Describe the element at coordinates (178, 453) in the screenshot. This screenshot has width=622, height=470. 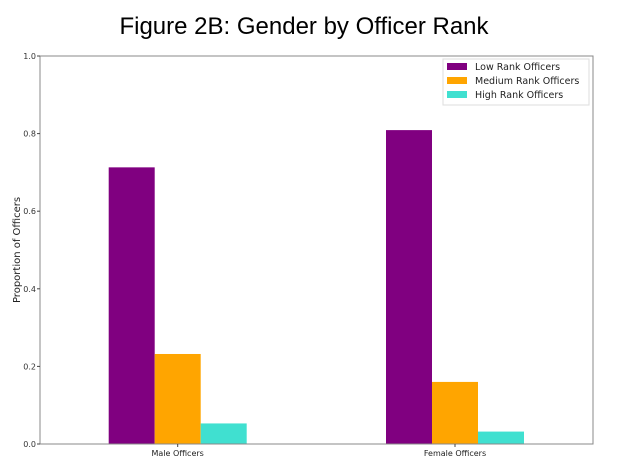
I see `x-tick-label: Male Officers` at that location.